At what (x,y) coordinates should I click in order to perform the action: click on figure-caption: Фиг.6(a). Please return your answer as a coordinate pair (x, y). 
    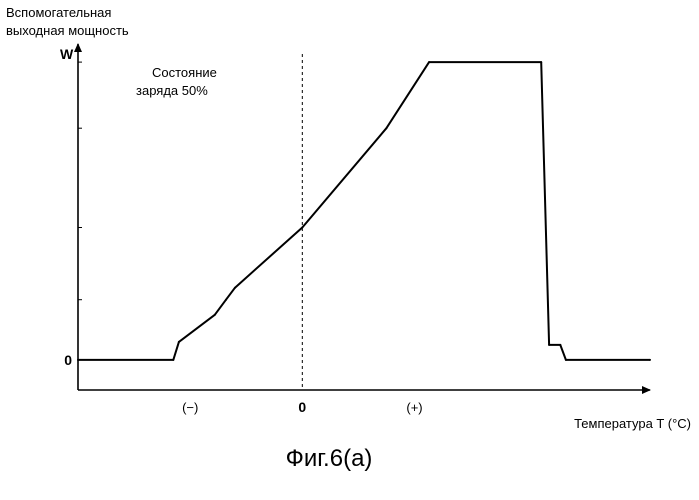
    Looking at the image, I should click on (329, 458).